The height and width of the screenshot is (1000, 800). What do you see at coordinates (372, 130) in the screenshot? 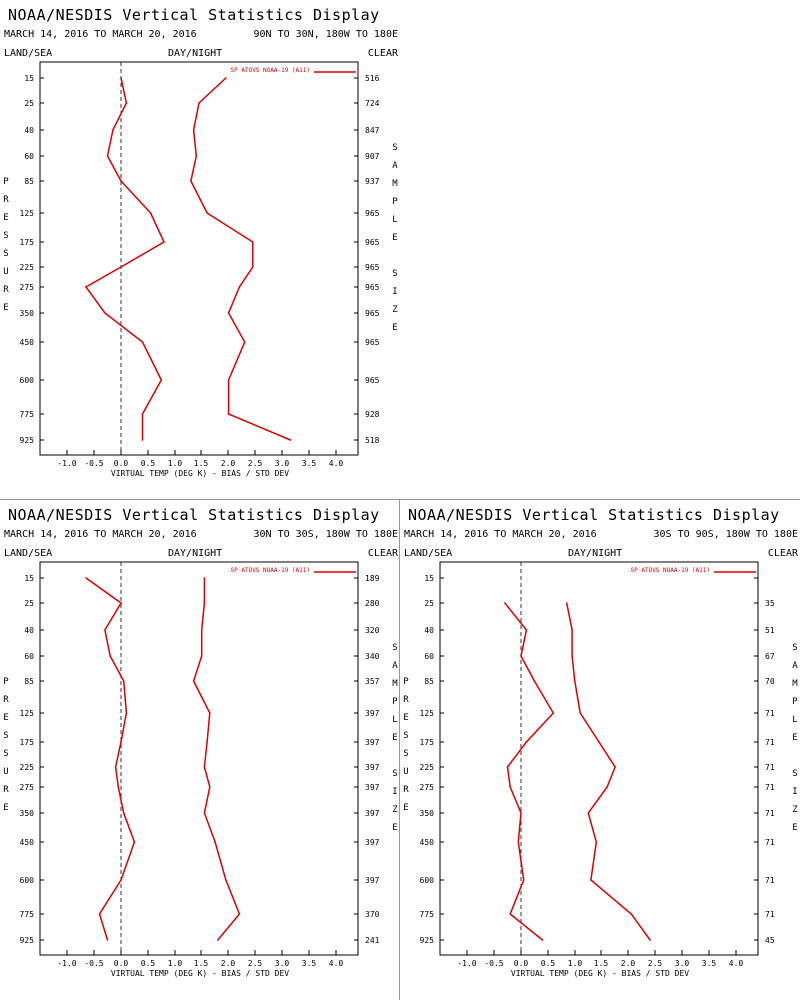
I see `sample-size-label: 847` at bounding box center [372, 130].